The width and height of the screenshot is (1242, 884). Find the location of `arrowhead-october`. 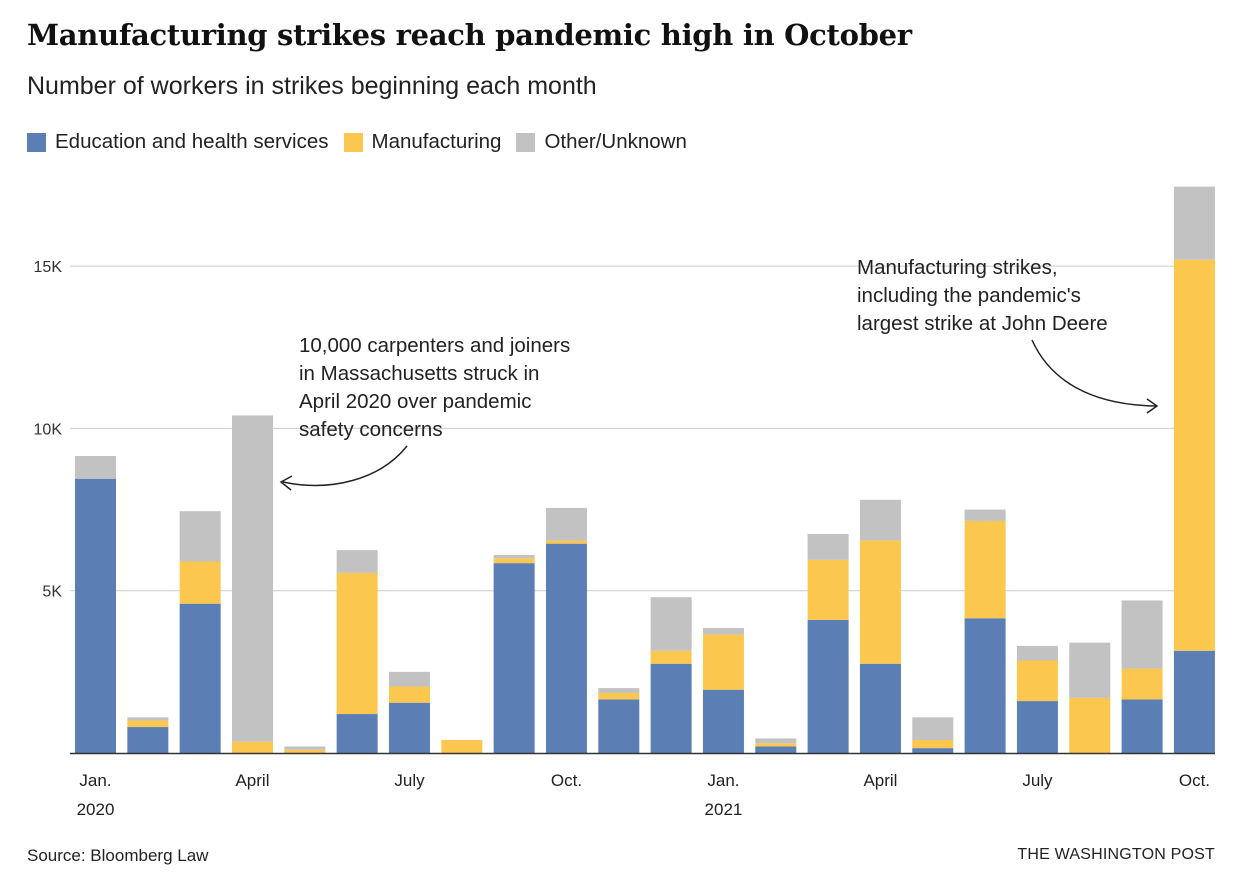

arrowhead-october is located at coordinates (1152, 406).